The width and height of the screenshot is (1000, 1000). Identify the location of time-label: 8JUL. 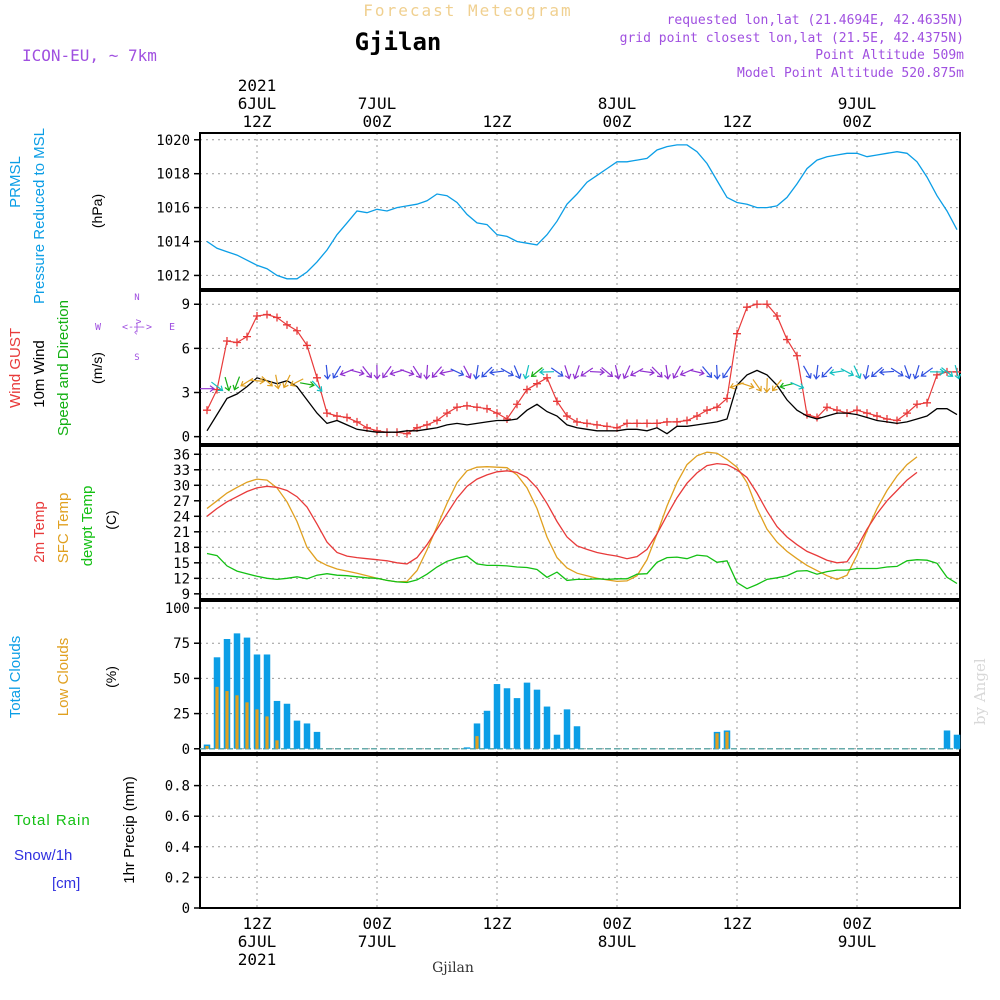
(617, 103).